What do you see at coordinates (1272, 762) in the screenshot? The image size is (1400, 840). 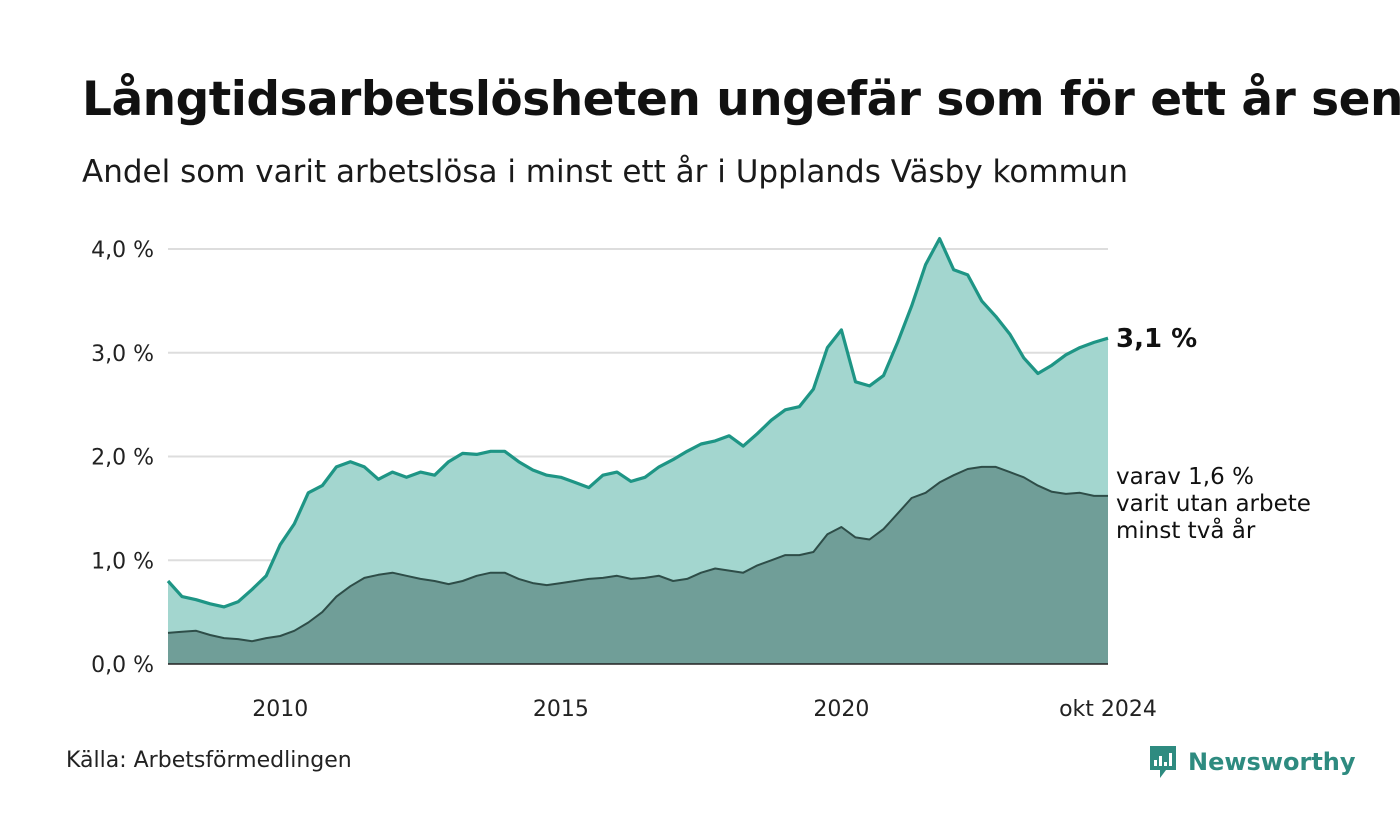 I see `brand-name: Newsworthy` at bounding box center [1272, 762].